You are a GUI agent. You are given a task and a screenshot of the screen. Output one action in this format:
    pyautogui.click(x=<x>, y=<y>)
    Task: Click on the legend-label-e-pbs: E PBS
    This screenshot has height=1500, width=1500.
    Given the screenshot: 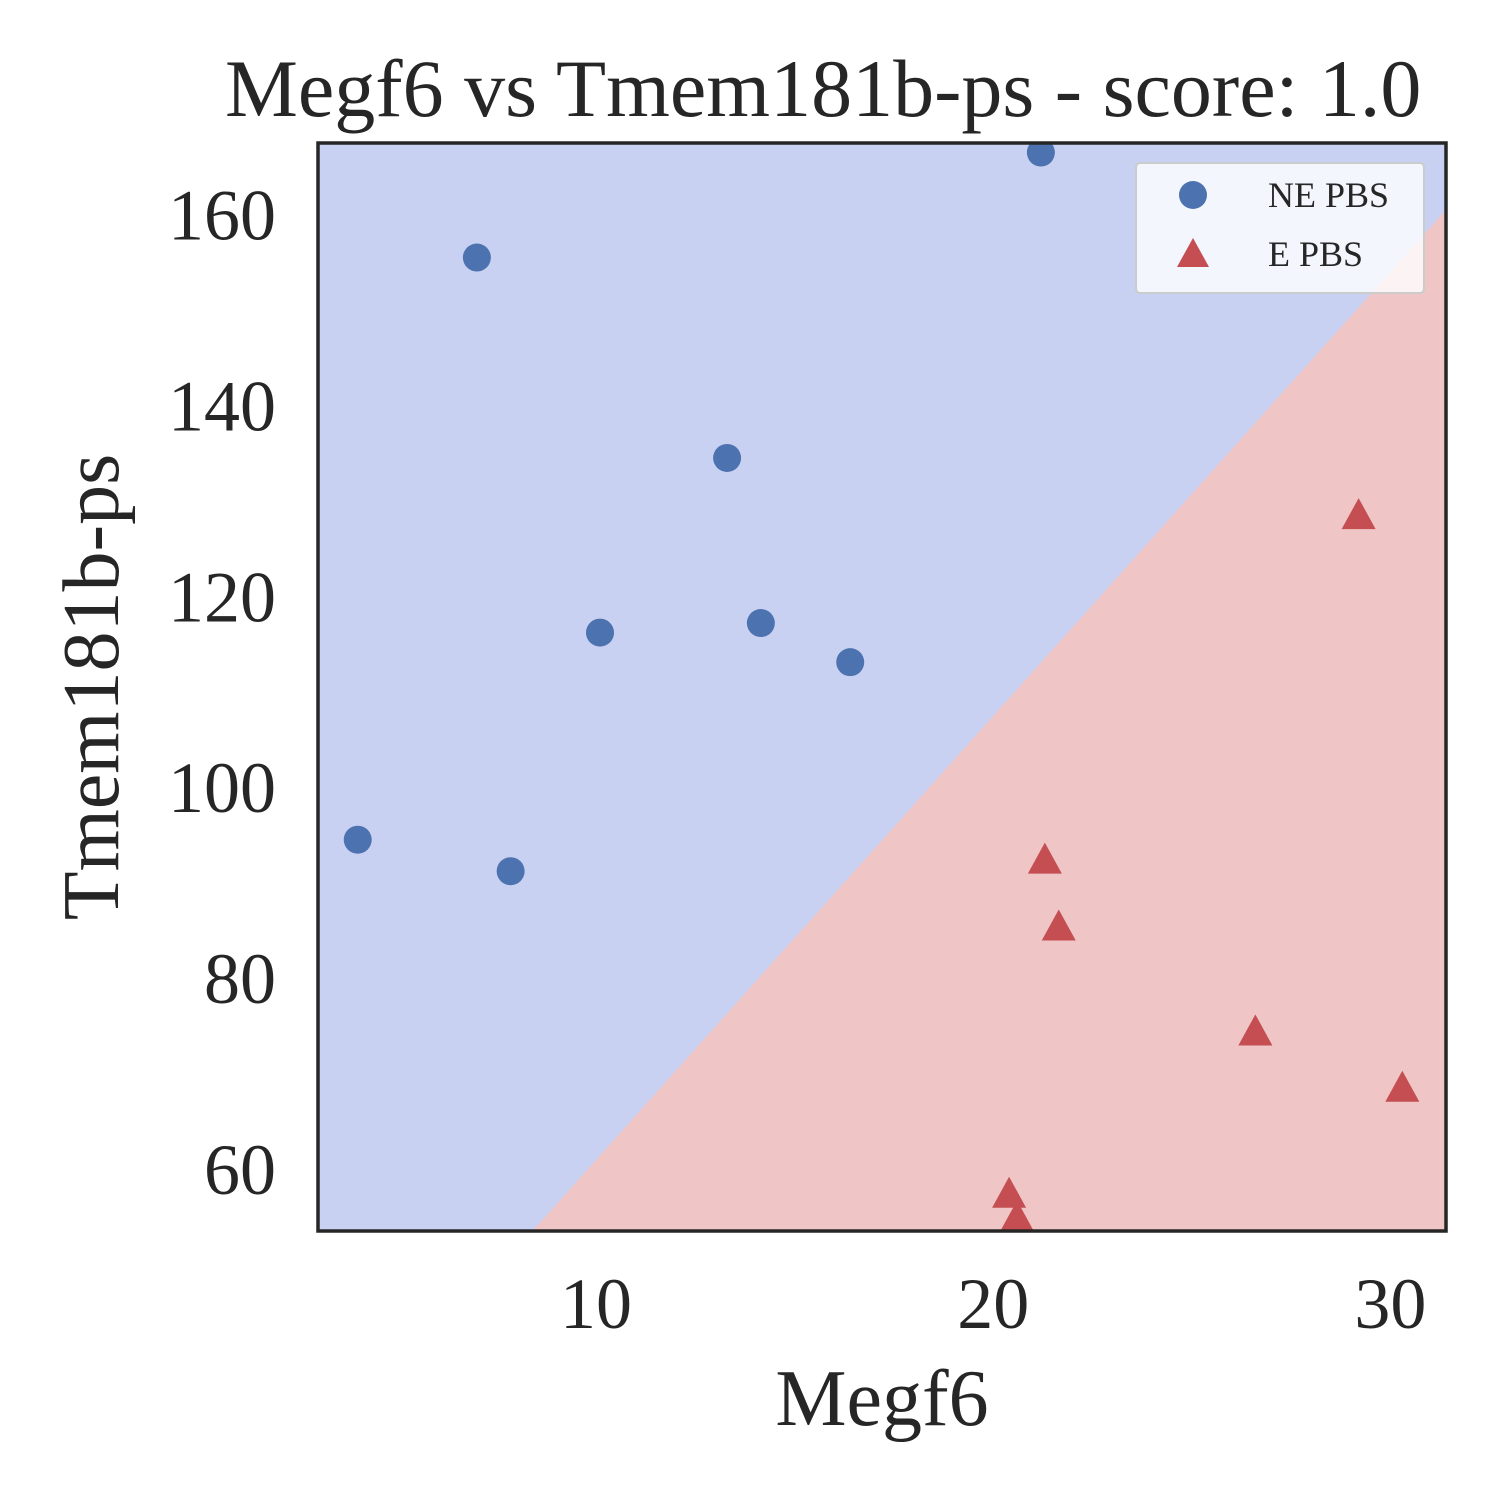 What is the action you would take?
    pyautogui.click(x=1315, y=254)
    